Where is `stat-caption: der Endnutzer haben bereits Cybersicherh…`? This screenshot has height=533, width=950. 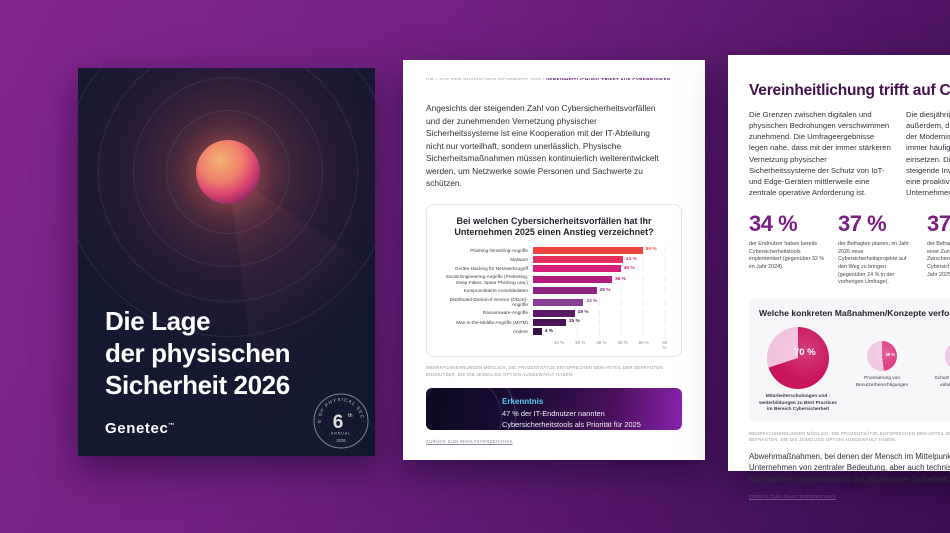 stat-caption: der Endnutzer haben bereits Cybersicherh… is located at coordinates (787, 255).